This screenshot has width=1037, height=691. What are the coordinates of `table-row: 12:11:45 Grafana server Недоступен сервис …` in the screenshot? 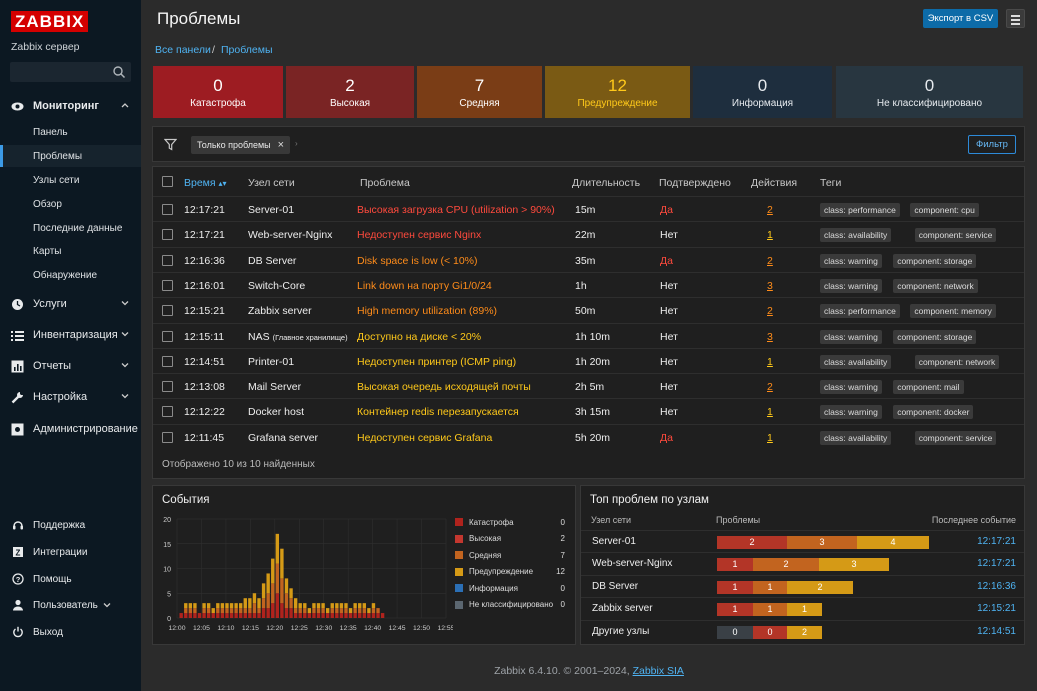 It's located at (588, 436).